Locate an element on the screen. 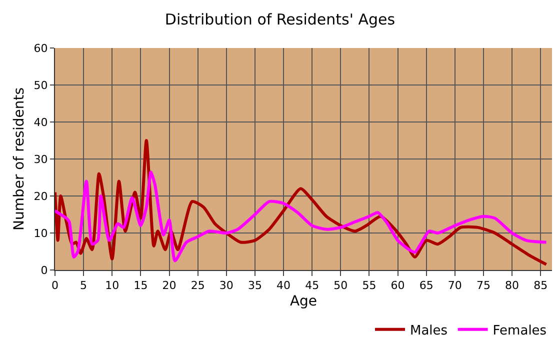 Image resolution: width=560 pixels, height=353 pixels. x-tick-label: 25 is located at coordinates (197, 285).